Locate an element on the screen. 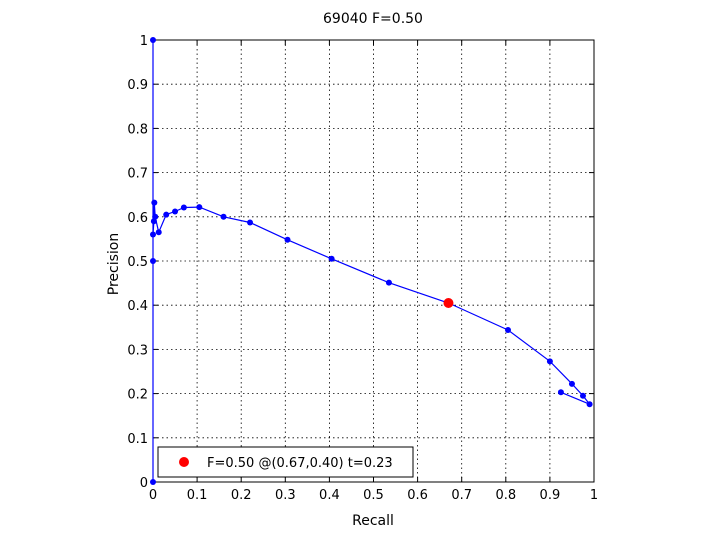  y-tick-label: 0 is located at coordinates (144, 483).